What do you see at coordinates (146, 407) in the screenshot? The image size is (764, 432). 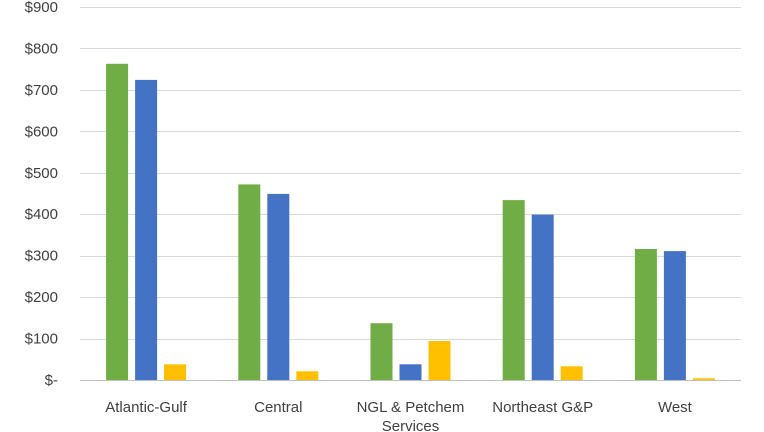 I see `x-category-label: Atlantic-Gulf` at bounding box center [146, 407].